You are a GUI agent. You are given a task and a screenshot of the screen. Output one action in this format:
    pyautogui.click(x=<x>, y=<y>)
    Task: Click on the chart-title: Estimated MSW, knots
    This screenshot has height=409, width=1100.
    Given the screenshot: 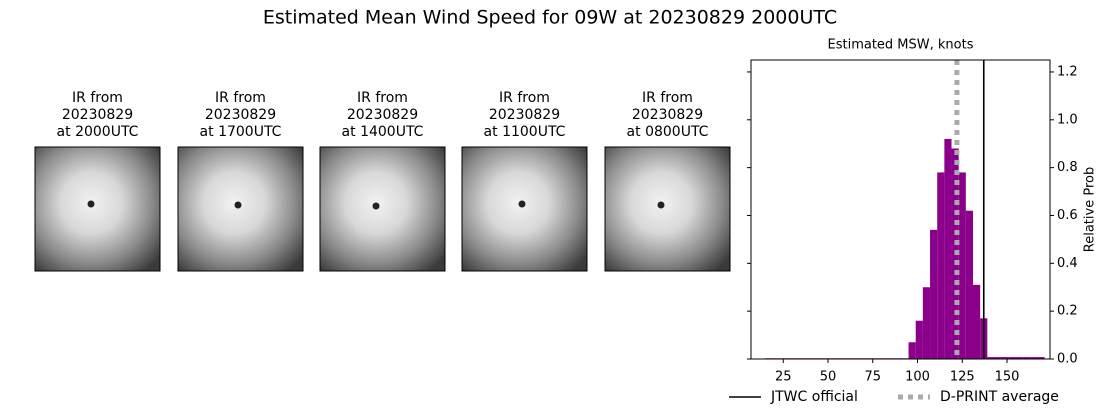 What is the action you would take?
    pyautogui.click(x=901, y=45)
    